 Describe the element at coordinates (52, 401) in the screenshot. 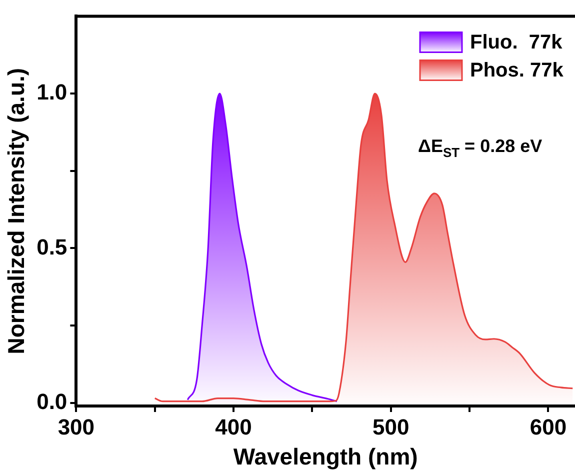

I see `y-tick-label: 0.0` at that location.